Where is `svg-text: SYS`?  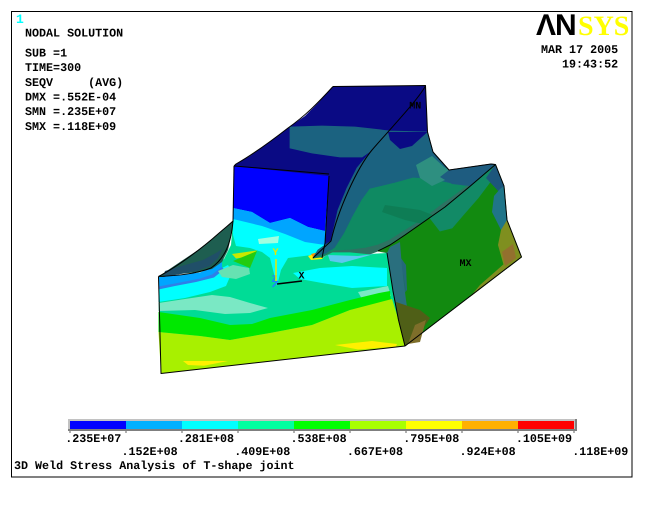
svg-text: SYS is located at coordinates (603, 26).